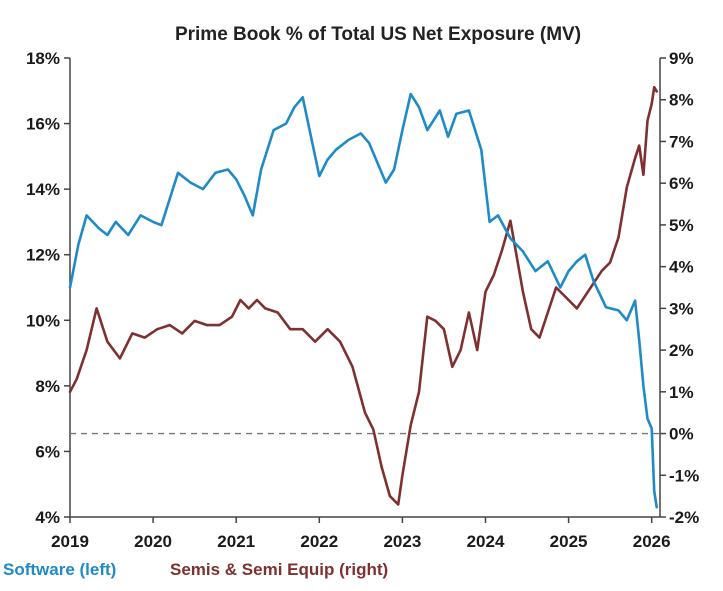 The width and height of the screenshot is (723, 591). Describe the element at coordinates (681, 225) in the screenshot. I see `right-tick-label: 5%` at that location.